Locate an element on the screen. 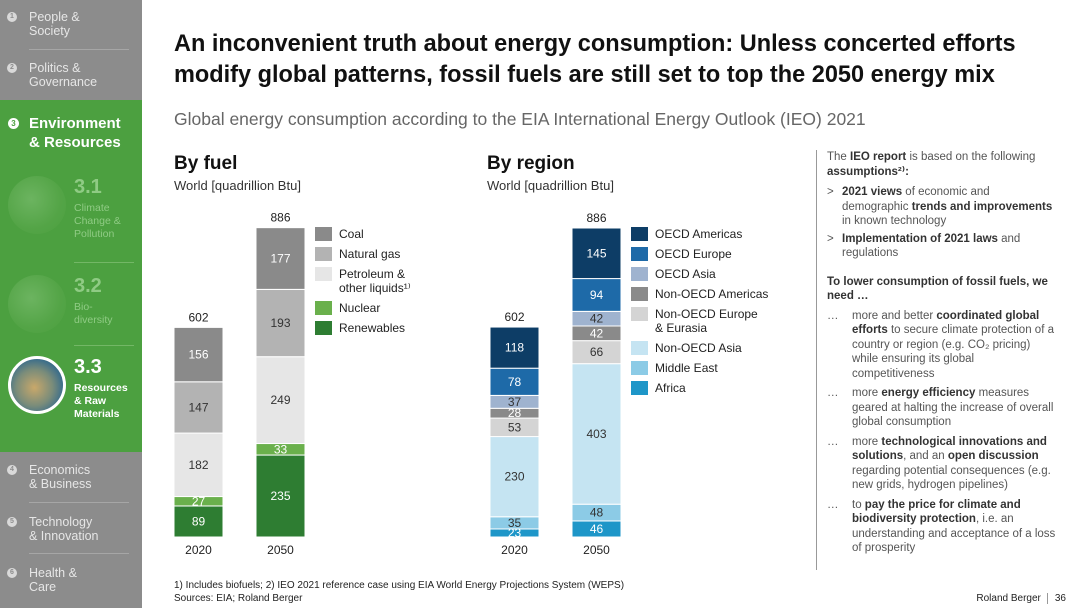 This screenshot has height=608, width=1080. nav-number-badge: 6 is located at coordinates (12, 573).